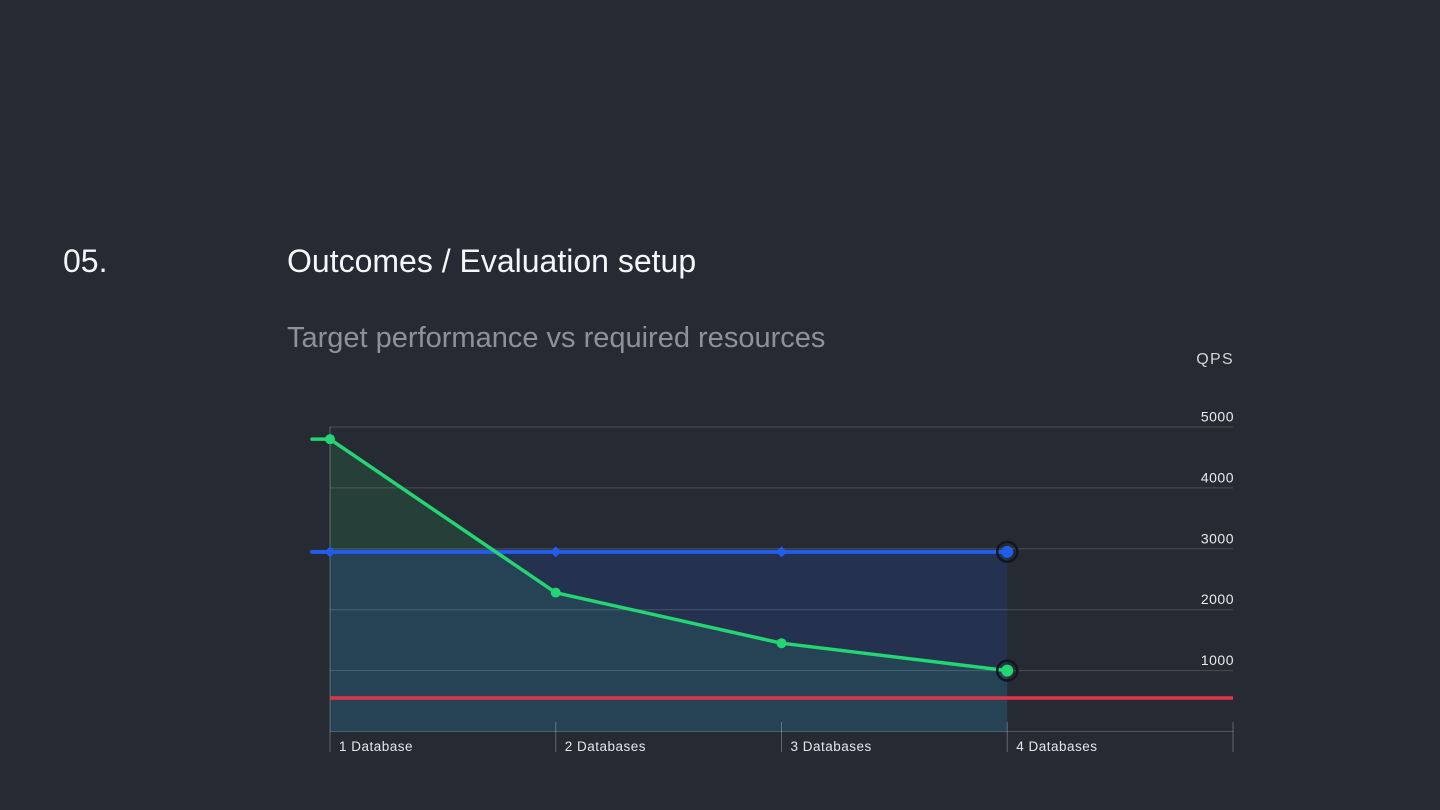  I want to click on green-series-endpoint, so click(1007, 670).